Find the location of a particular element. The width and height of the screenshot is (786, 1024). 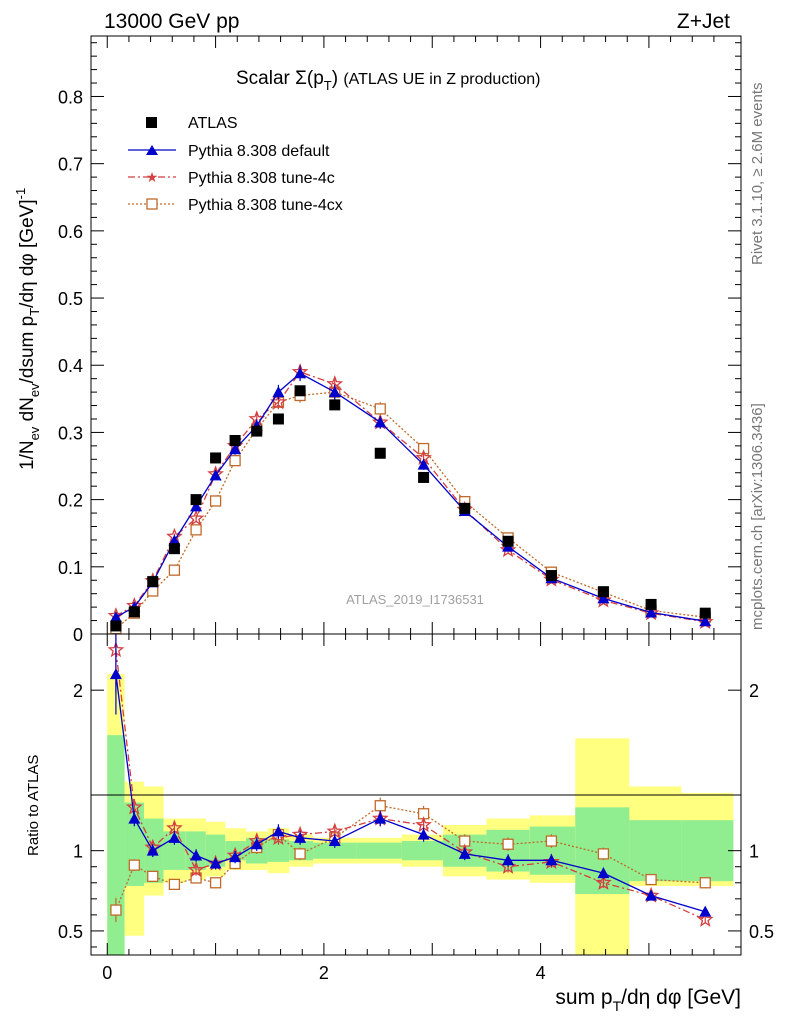

legend-entry-atlas: ATLAS is located at coordinates (192, 123).